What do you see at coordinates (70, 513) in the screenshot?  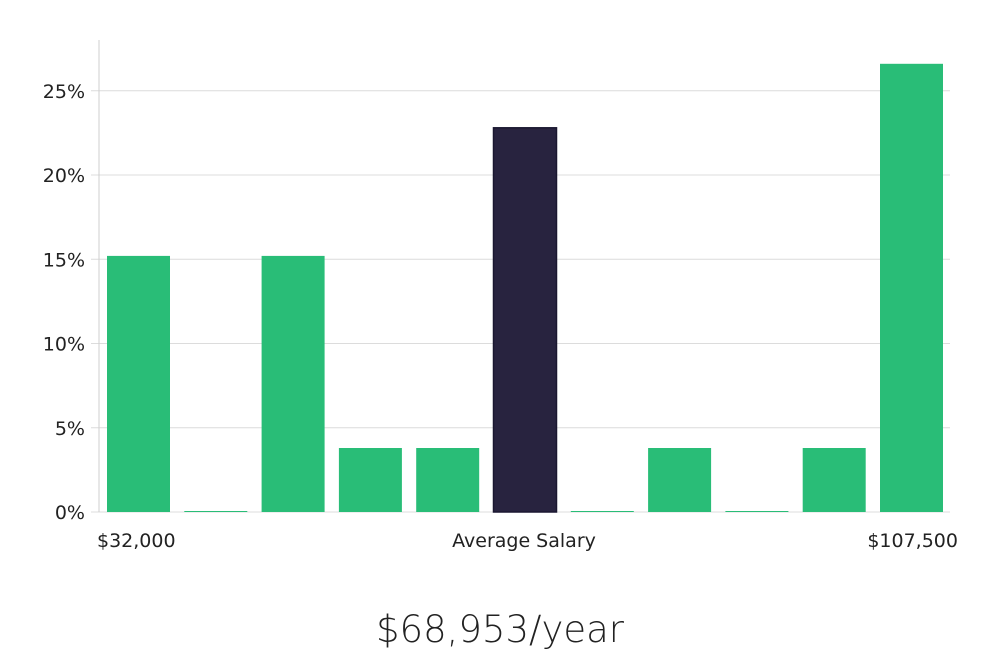 I see `y-tick-label: 0%` at bounding box center [70, 513].